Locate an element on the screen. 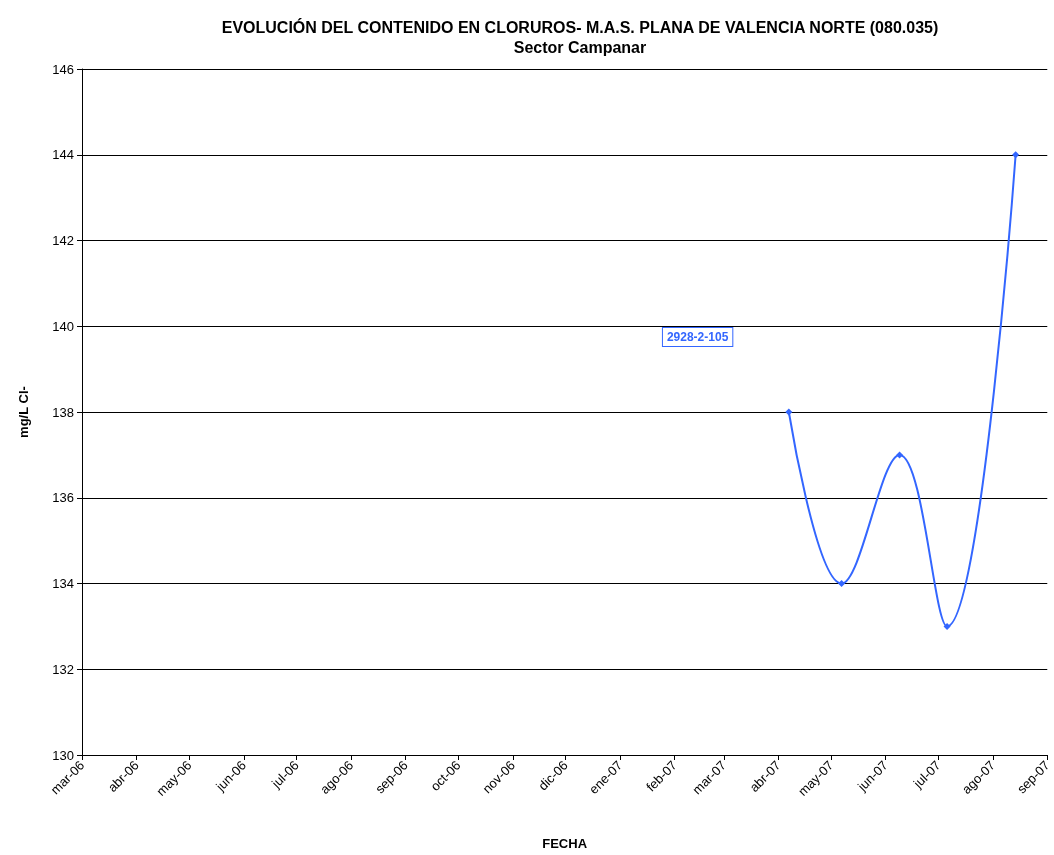 Image resolution: width=1054 pixels, height=855 pixels. y-tick-label: 132 is located at coordinates (63, 669).